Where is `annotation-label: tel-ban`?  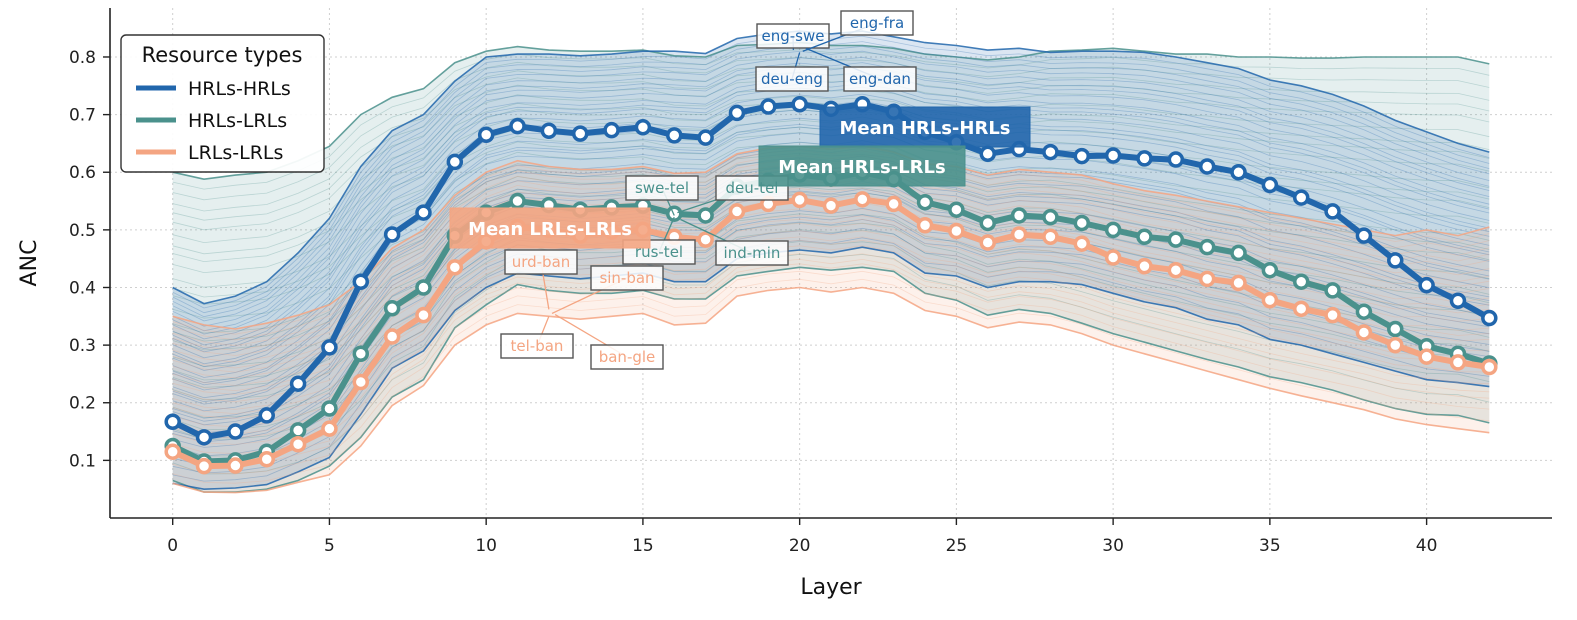 annotation-label: tel-ban is located at coordinates (537, 346).